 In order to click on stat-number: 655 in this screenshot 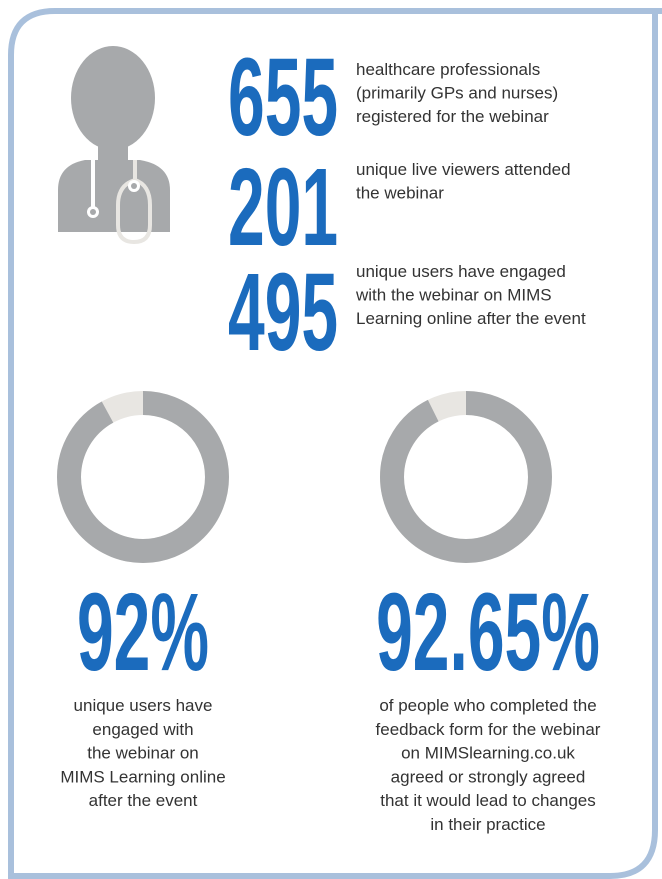, I will do `click(283, 98)`.